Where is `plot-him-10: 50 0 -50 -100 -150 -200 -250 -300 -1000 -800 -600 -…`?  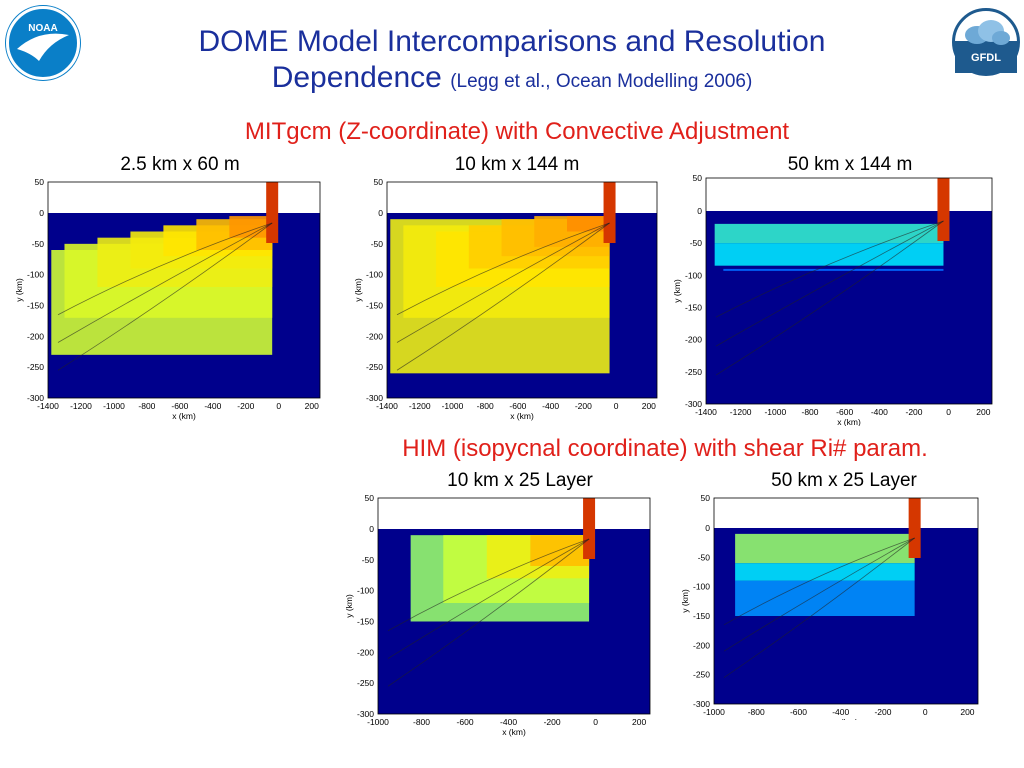
plot-him-10: 50 0 -50 -100 -150 -200 -250 -300 -1000 -800 -600 -… is located at coordinates (493, 616).